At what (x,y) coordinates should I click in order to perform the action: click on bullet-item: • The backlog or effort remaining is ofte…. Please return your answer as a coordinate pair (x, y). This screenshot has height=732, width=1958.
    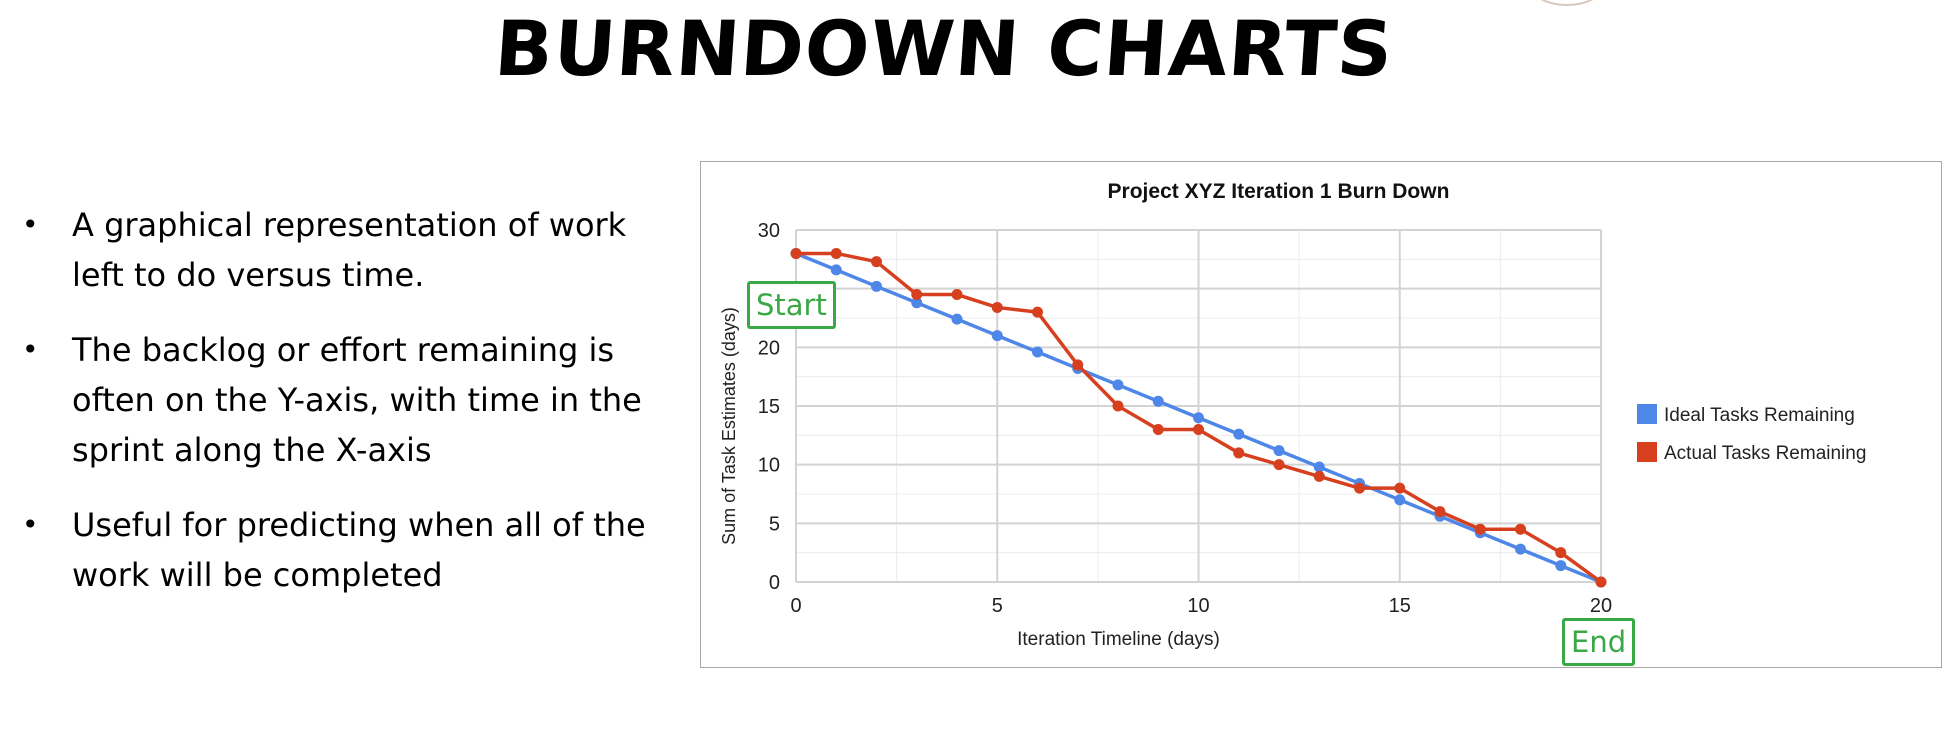
    Looking at the image, I should click on (347, 400).